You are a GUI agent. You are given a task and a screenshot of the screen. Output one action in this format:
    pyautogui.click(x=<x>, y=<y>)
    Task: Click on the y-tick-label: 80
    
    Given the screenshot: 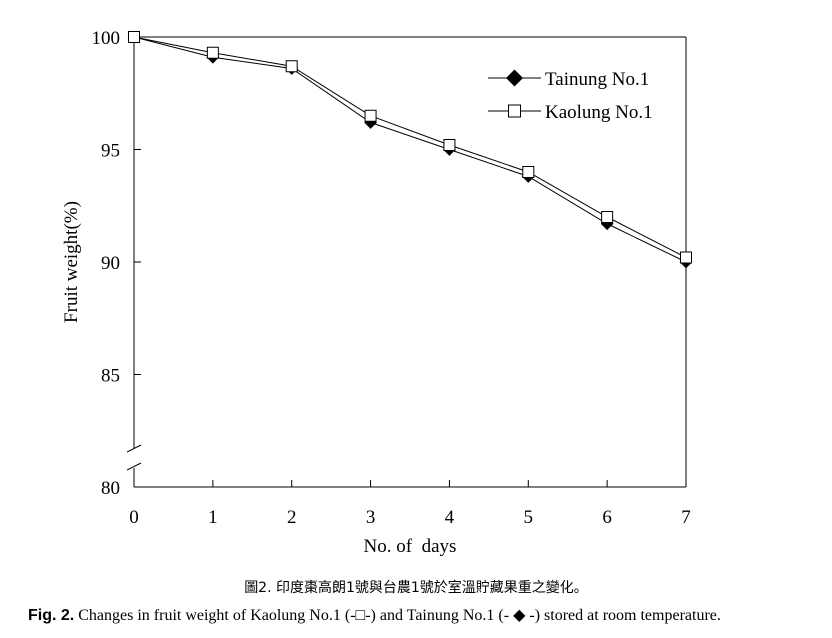 What is the action you would take?
    pyautogui.click(x=110, y=488)
    